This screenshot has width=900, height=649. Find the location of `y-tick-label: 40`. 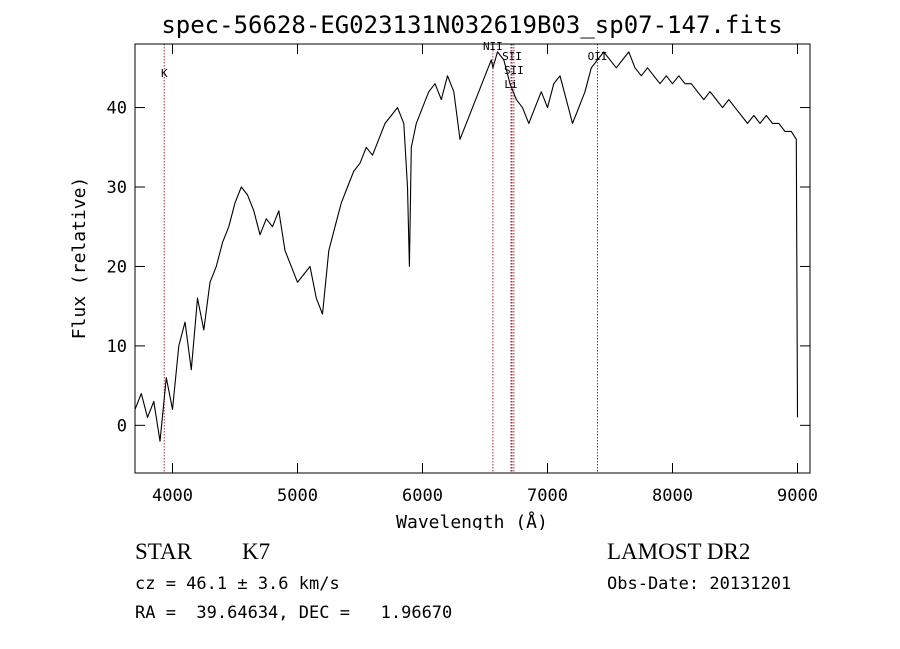

y-tick-label: 40 is located at coordinates (117, 109).